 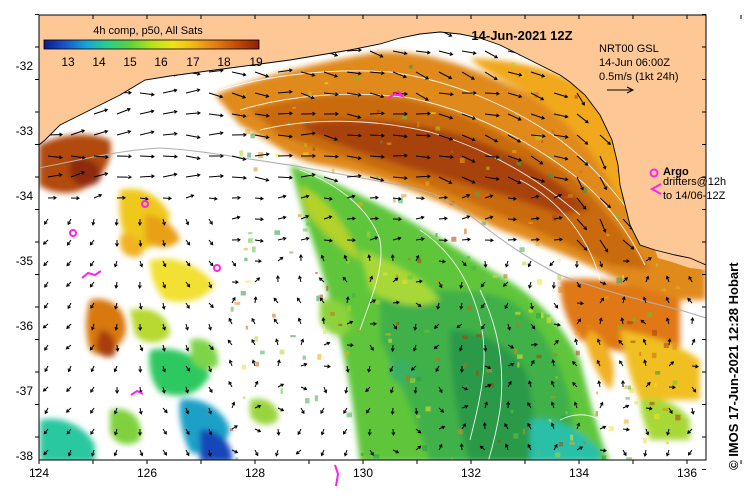 What do you see at coordinates (363, 473) in the screenshot?
I see `longitude-axis: 124 126 128 130 132 134 136` at bounding box center [363, 473].